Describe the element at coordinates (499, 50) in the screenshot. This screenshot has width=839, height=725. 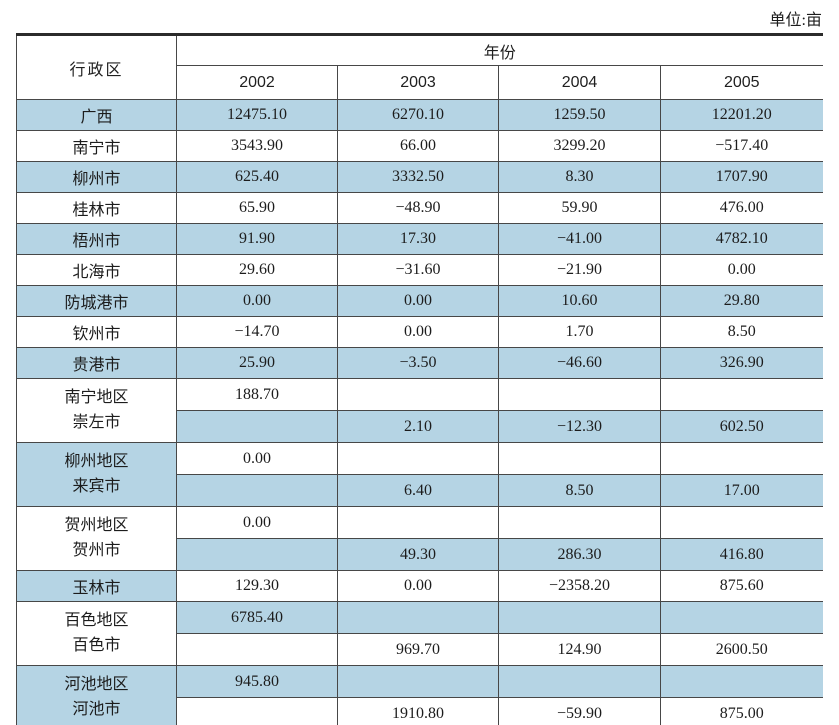
I see `year-group-header: 年份` at that location.